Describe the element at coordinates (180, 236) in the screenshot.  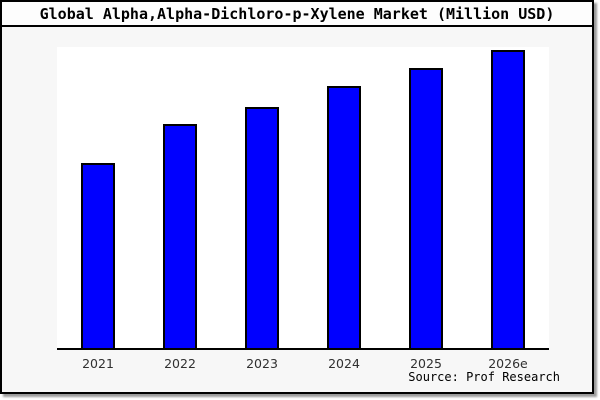
I see `bar-2022` at that location.